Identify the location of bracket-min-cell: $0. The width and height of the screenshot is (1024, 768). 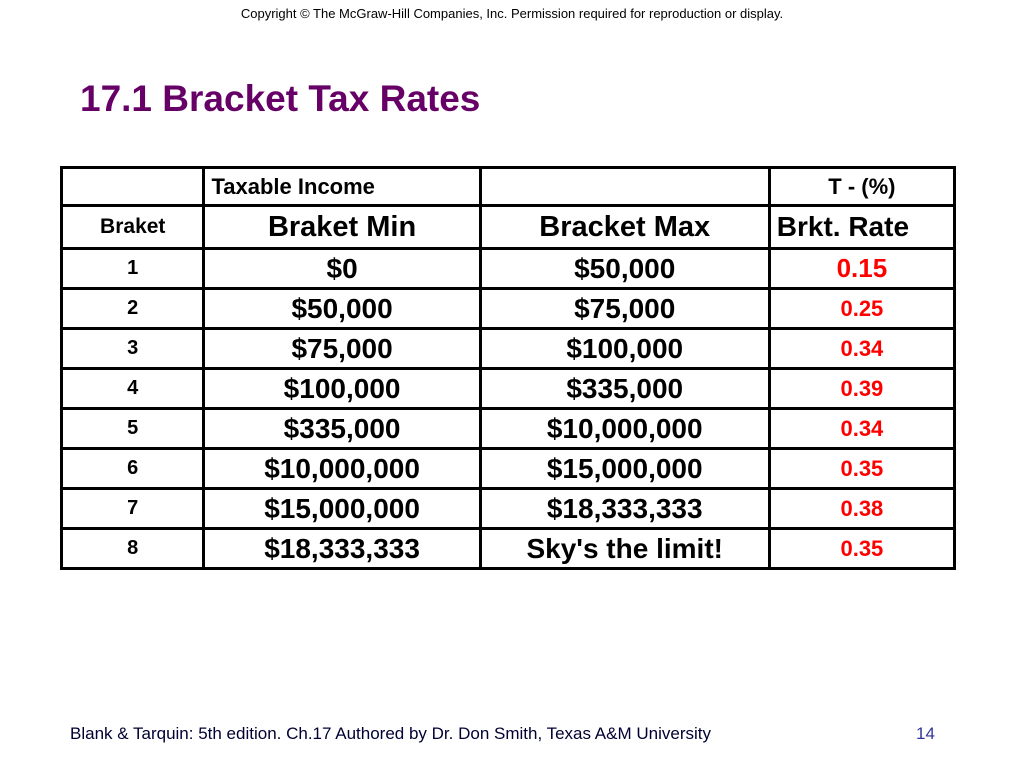
(342, 268).